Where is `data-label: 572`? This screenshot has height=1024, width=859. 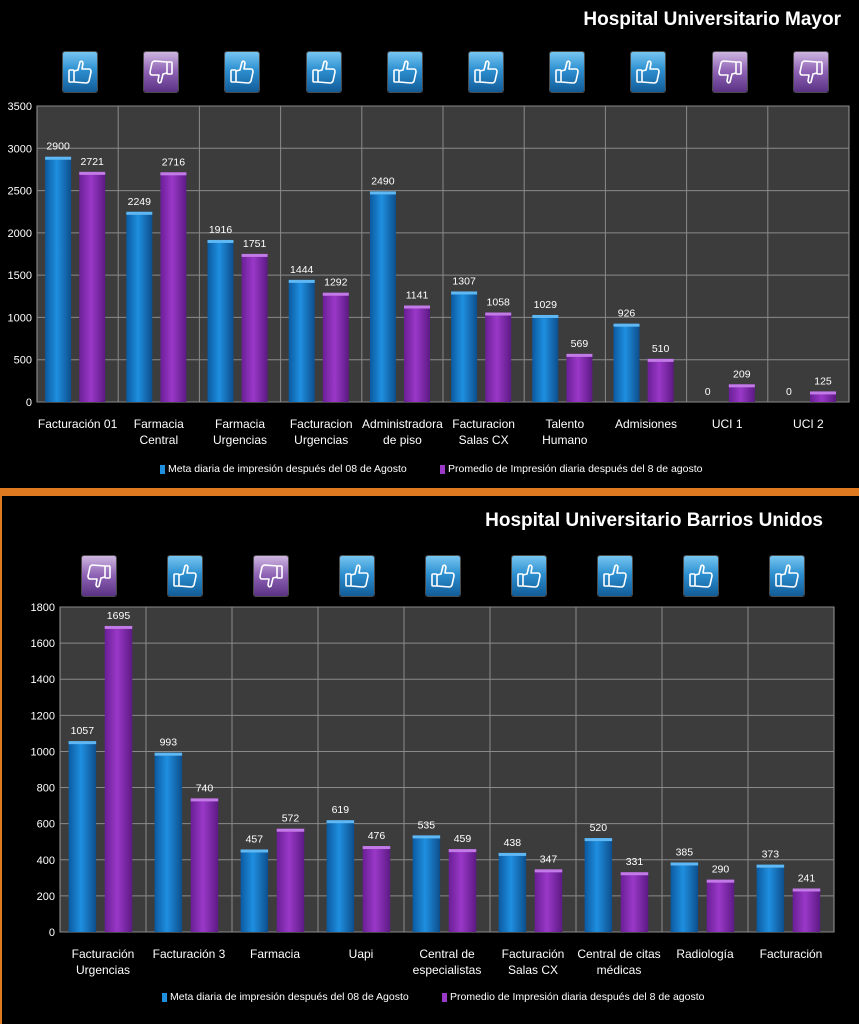 data-label: 572 is located at coordinates (291, 819).